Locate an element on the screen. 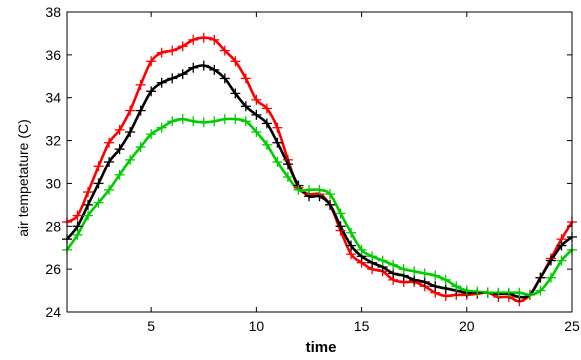 The width and height of the screenshot is (581, 360). x-axis-title: time is located at coordinates (321, 347).